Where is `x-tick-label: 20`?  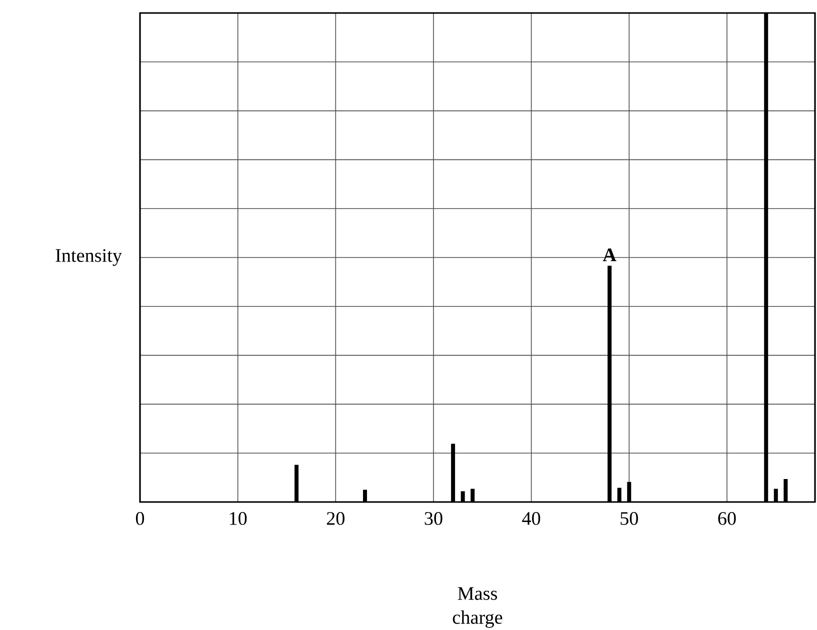 x-tick-label: 20 is located at coordinates (335, 518).